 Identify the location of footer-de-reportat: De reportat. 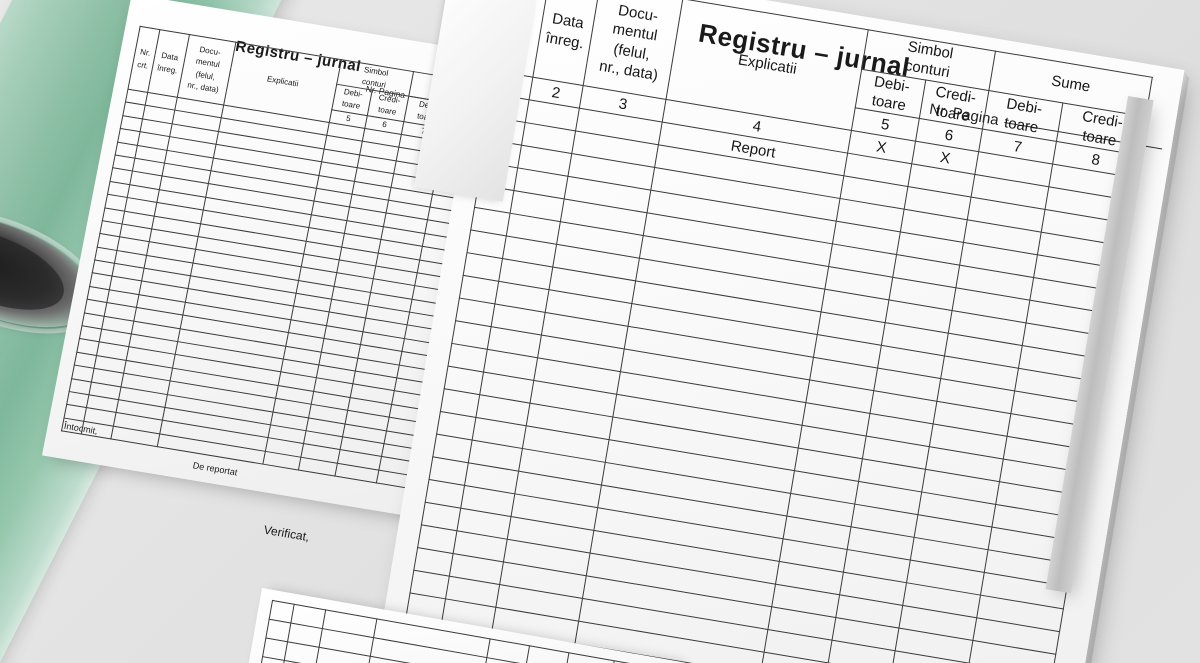
(215, 469).